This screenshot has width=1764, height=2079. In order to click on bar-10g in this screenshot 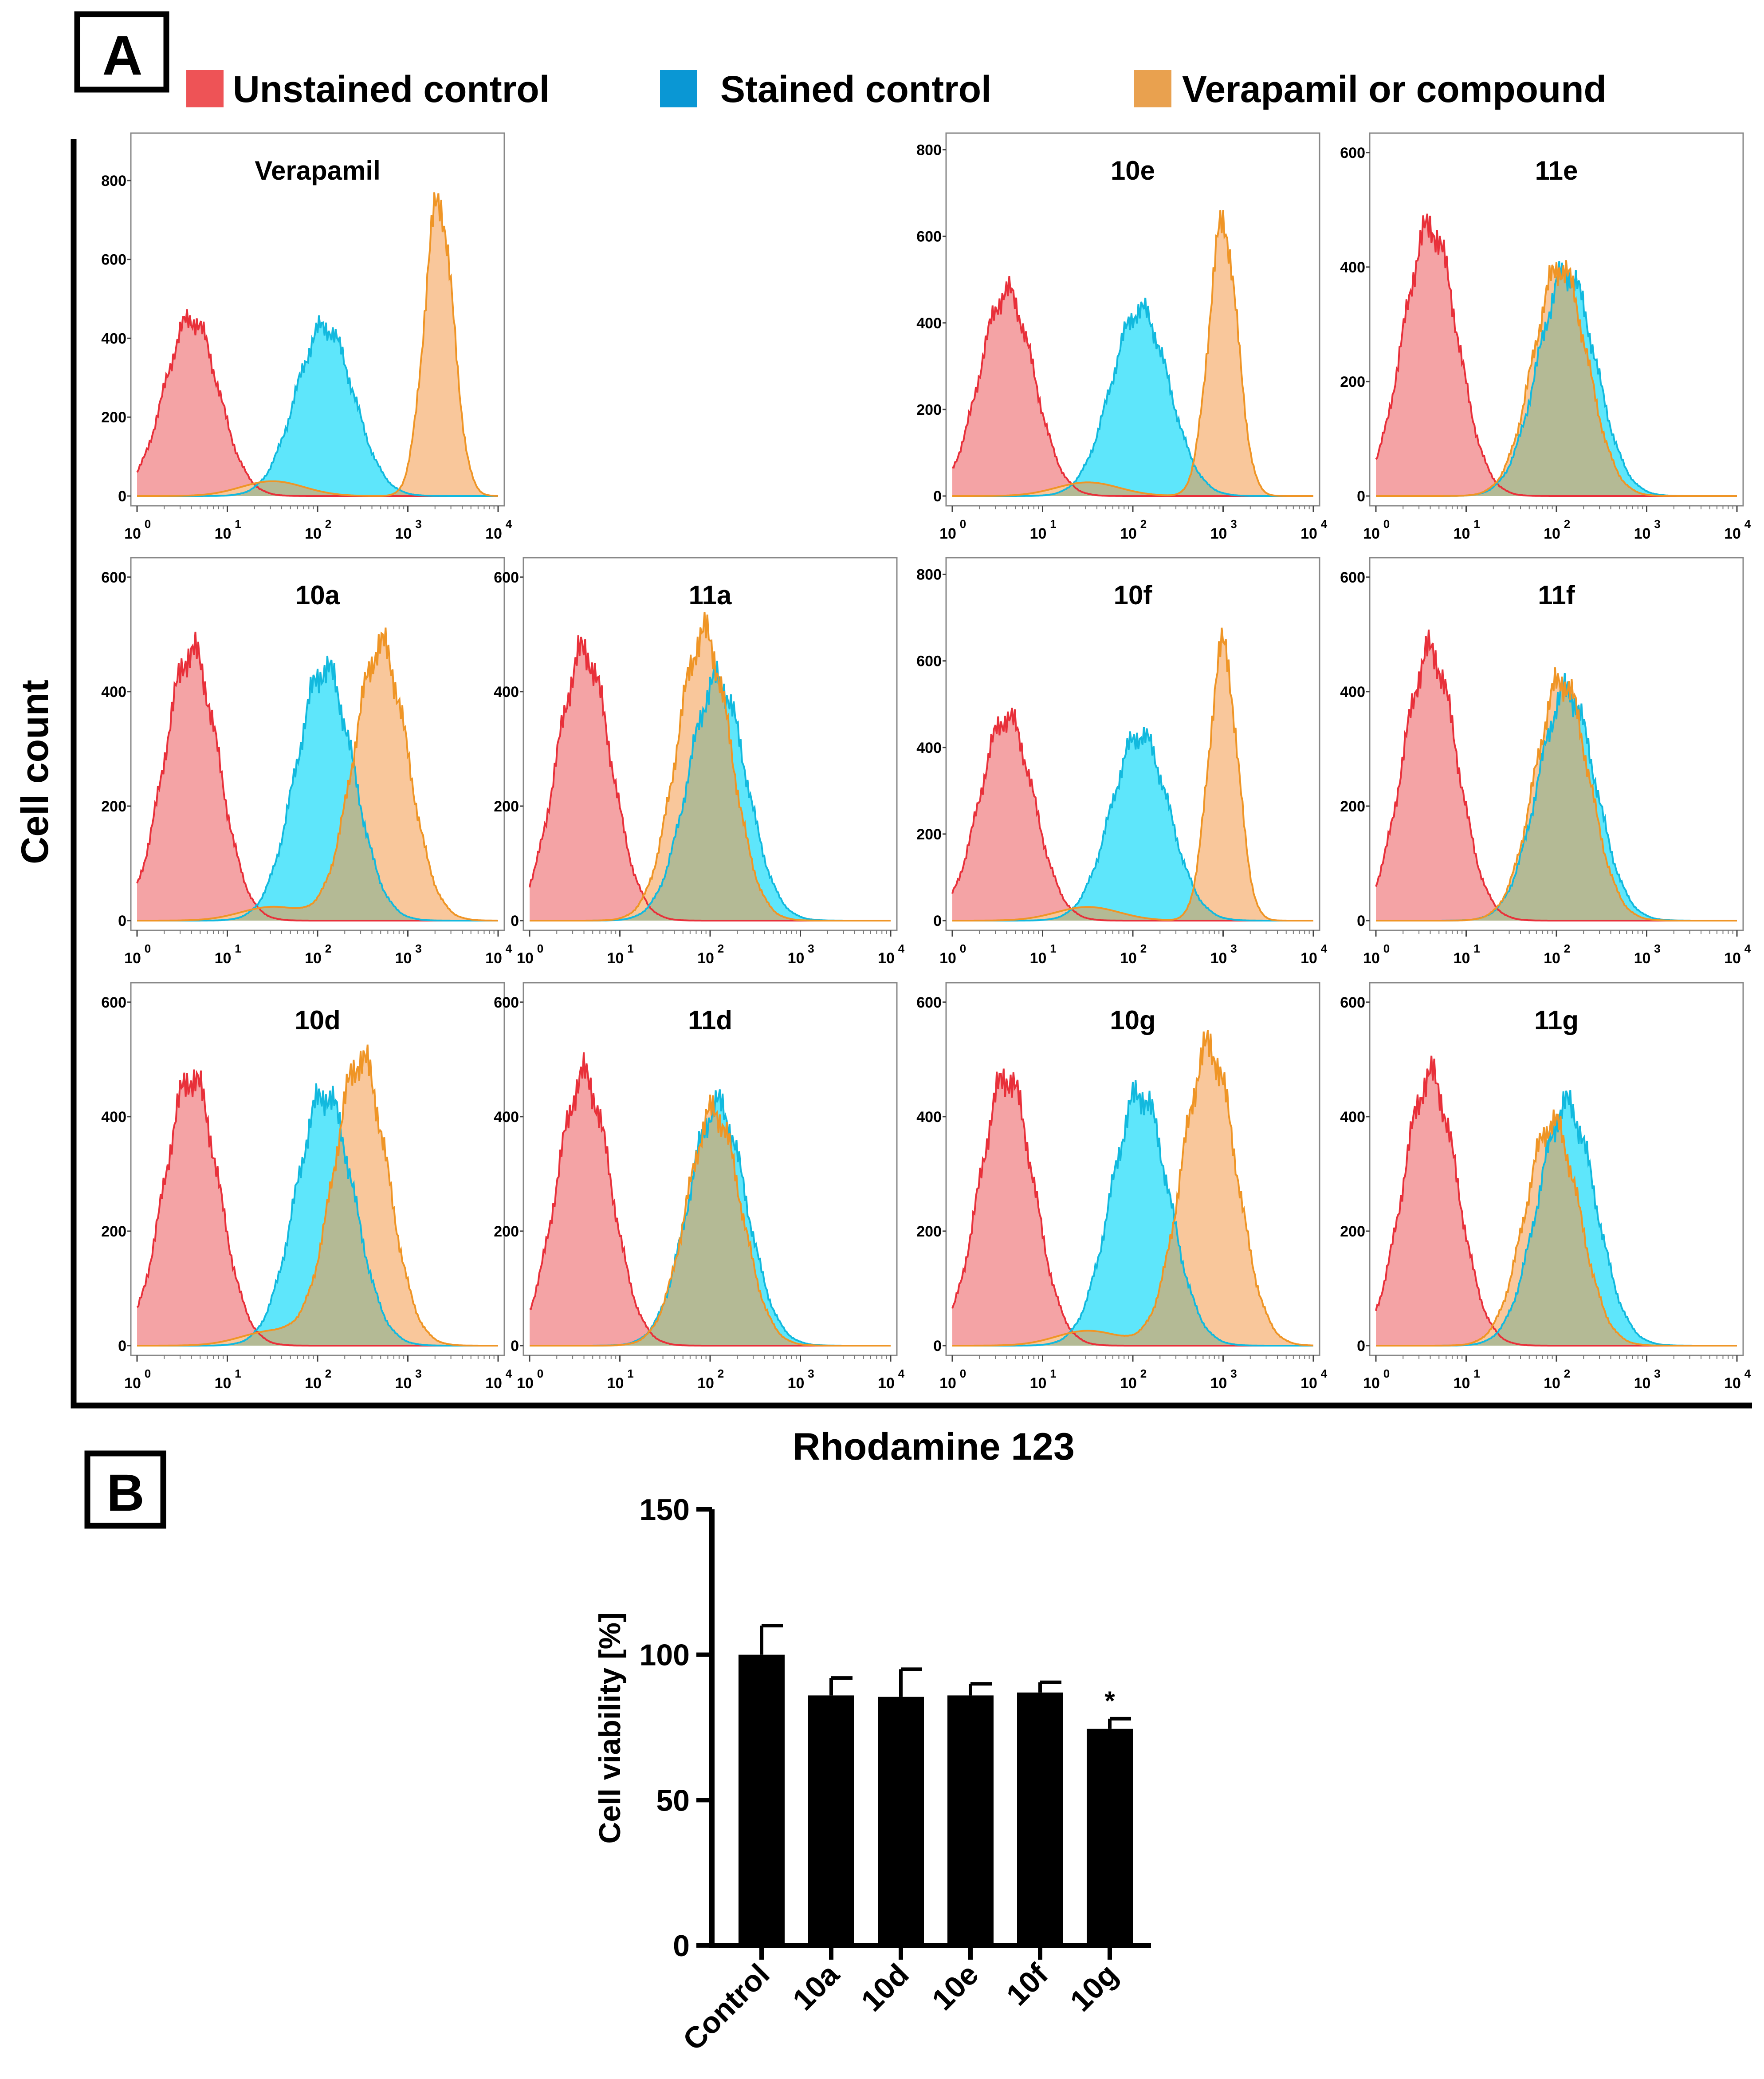, I will do `click(1110, 1837)`.